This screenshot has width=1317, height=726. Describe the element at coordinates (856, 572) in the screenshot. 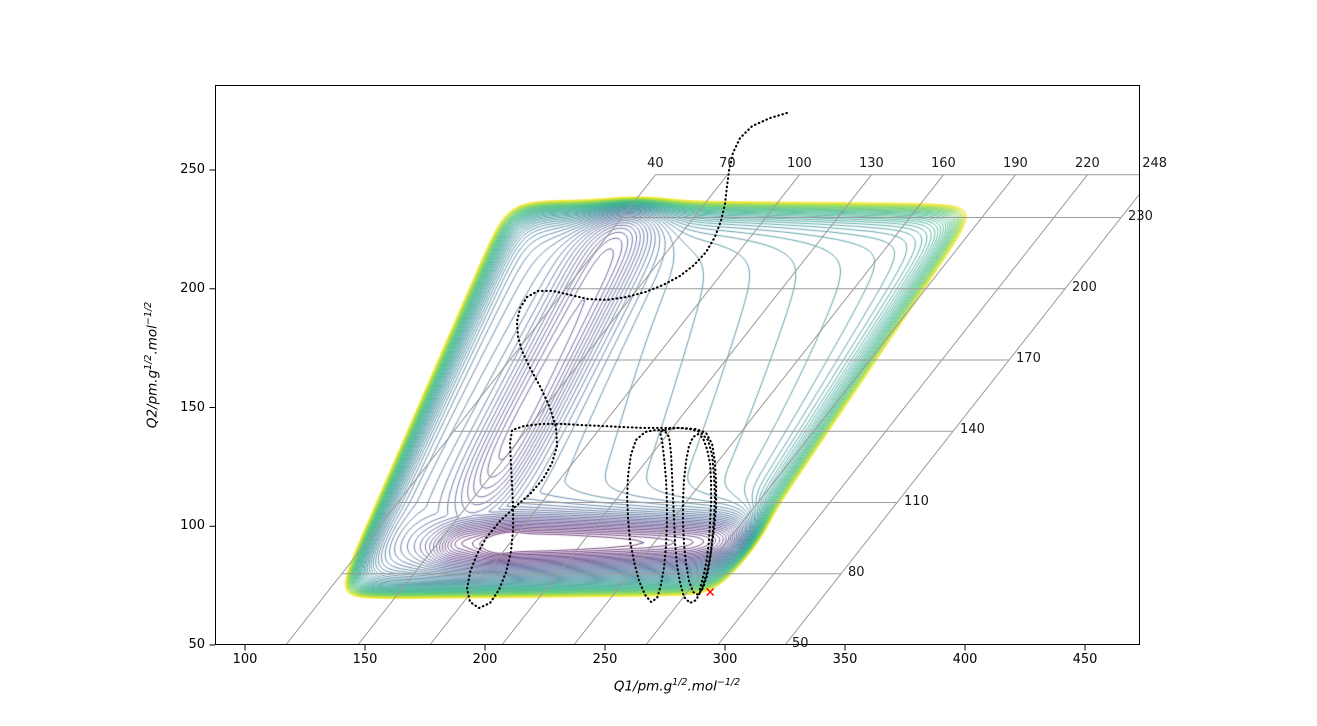

I see `skew-grid-label-right: 80` at that location.